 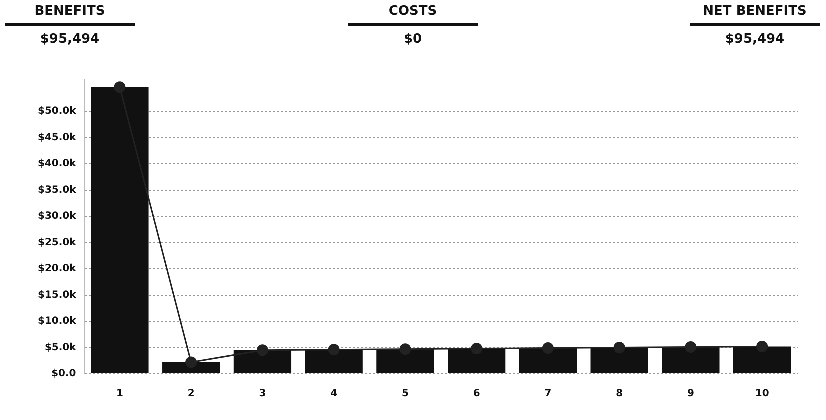 I want to click on text: NET BENEFITS, so click(x=755, y=15).